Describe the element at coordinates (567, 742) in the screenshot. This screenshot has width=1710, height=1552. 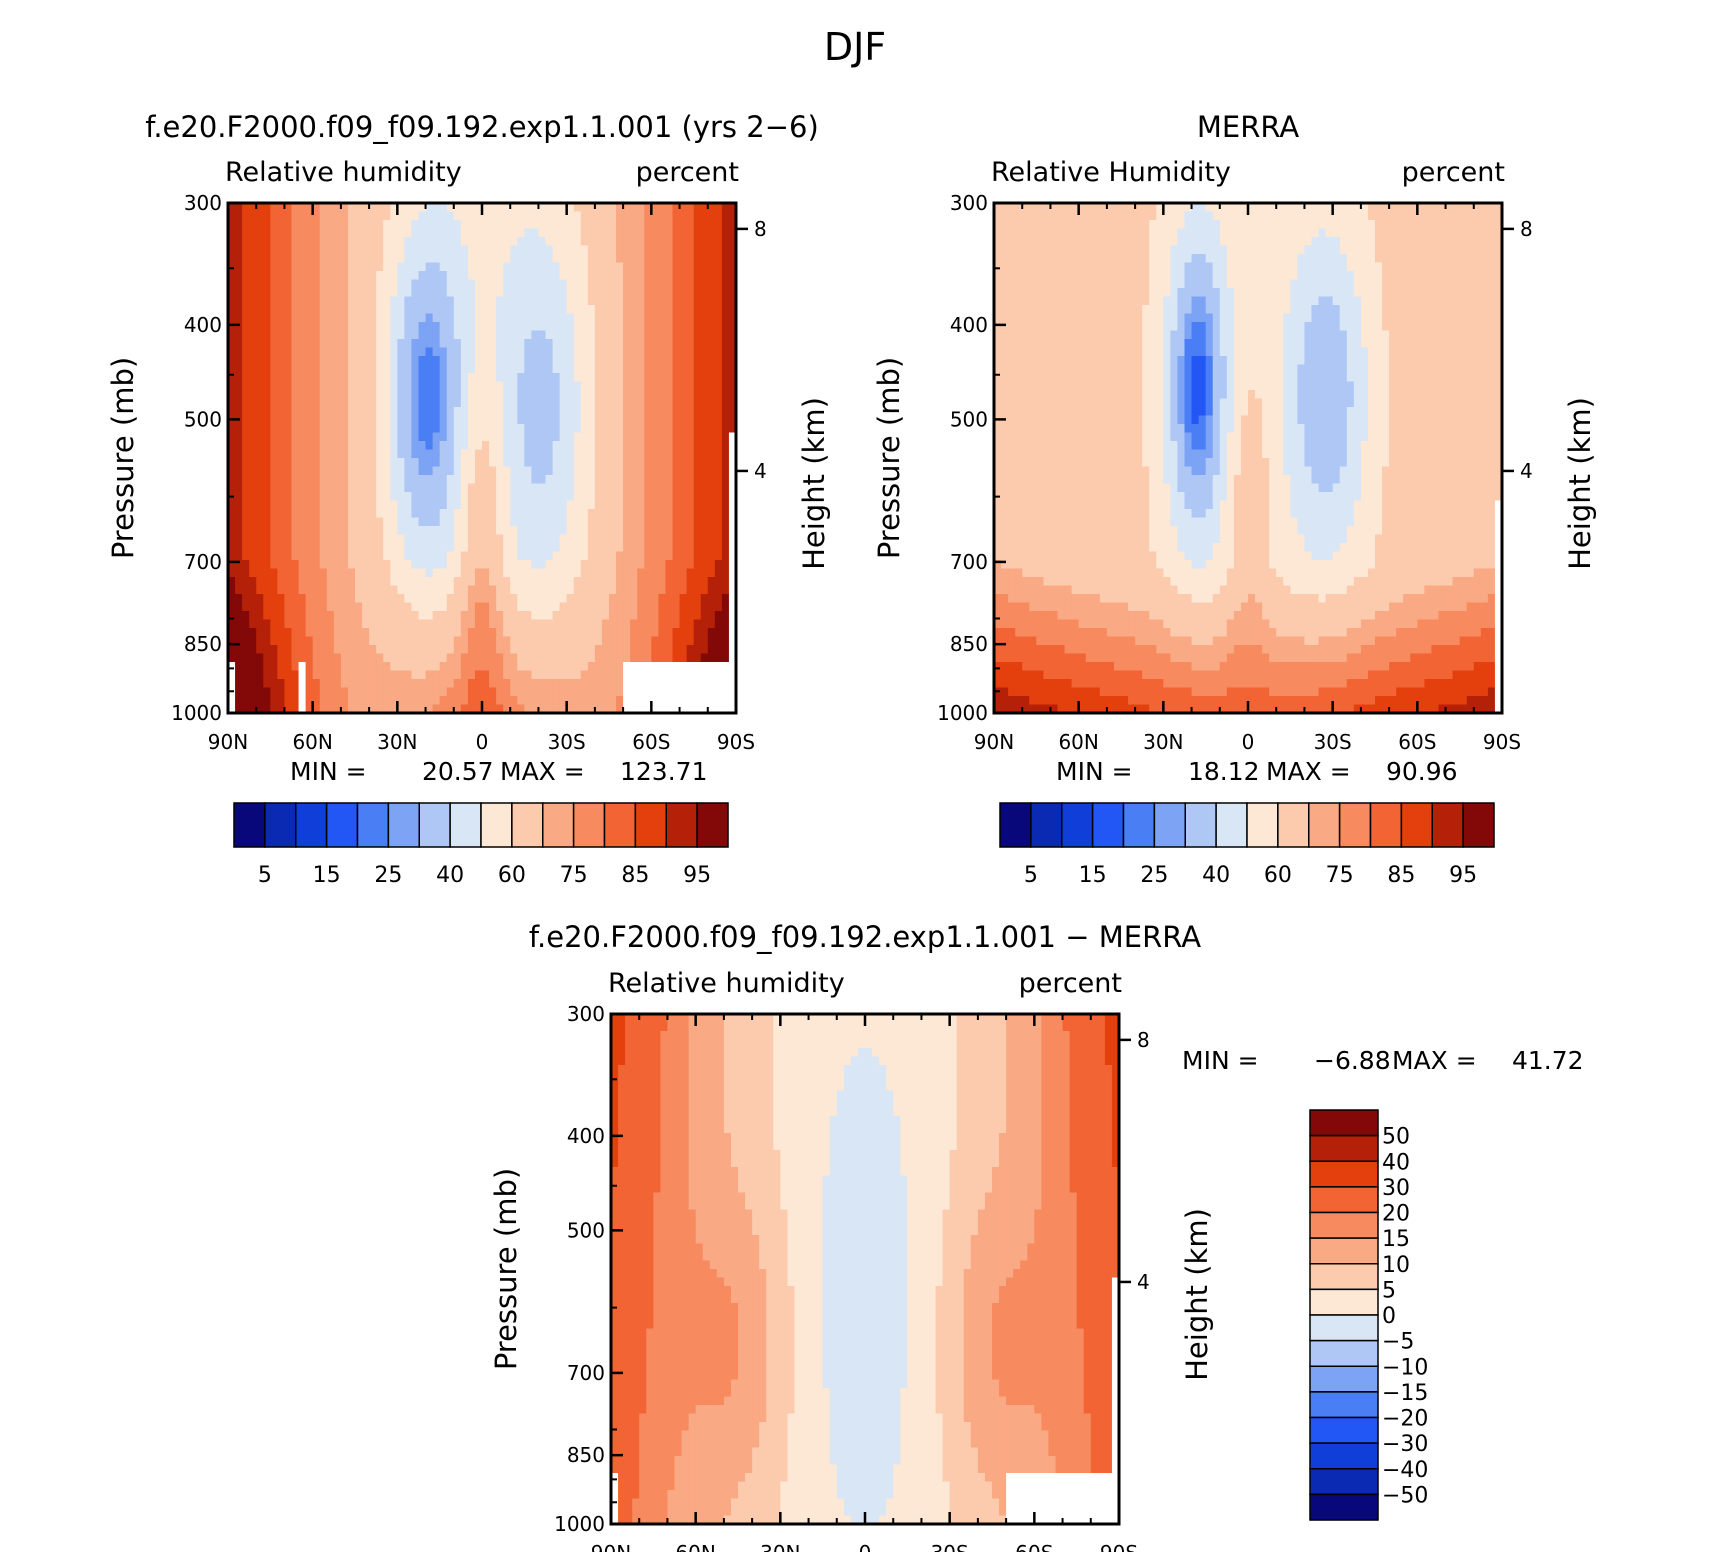
I see `x-tick-label: 30S` at that location.